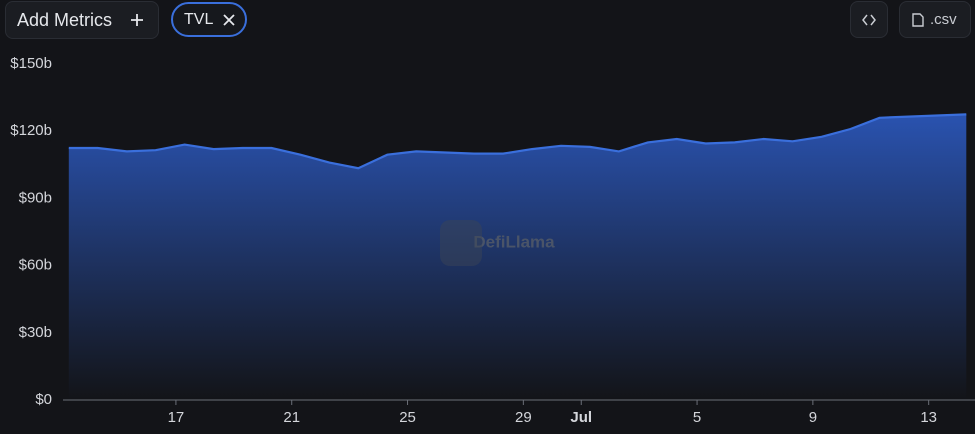  I want to click on close-icon, so click(229, 19).